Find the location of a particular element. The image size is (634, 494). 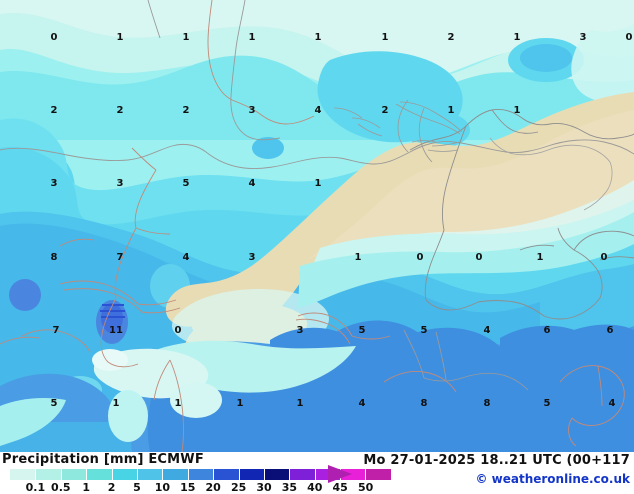

map-borders-lower is located at coordinates (466, 360).